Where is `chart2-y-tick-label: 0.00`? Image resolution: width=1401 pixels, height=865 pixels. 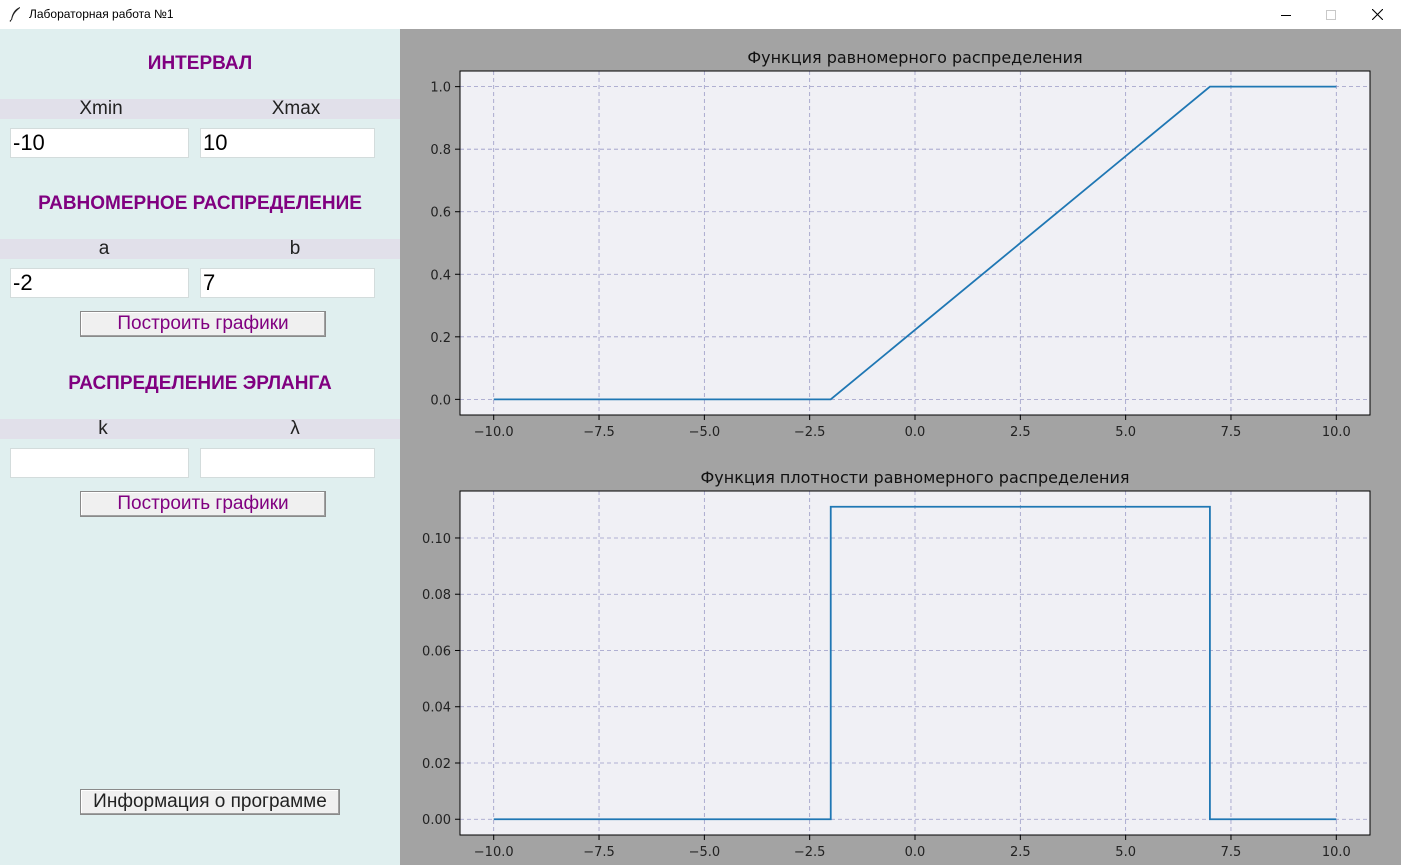
chart2-y-tick-label: 0.00 is located at coordinates (436, 820).